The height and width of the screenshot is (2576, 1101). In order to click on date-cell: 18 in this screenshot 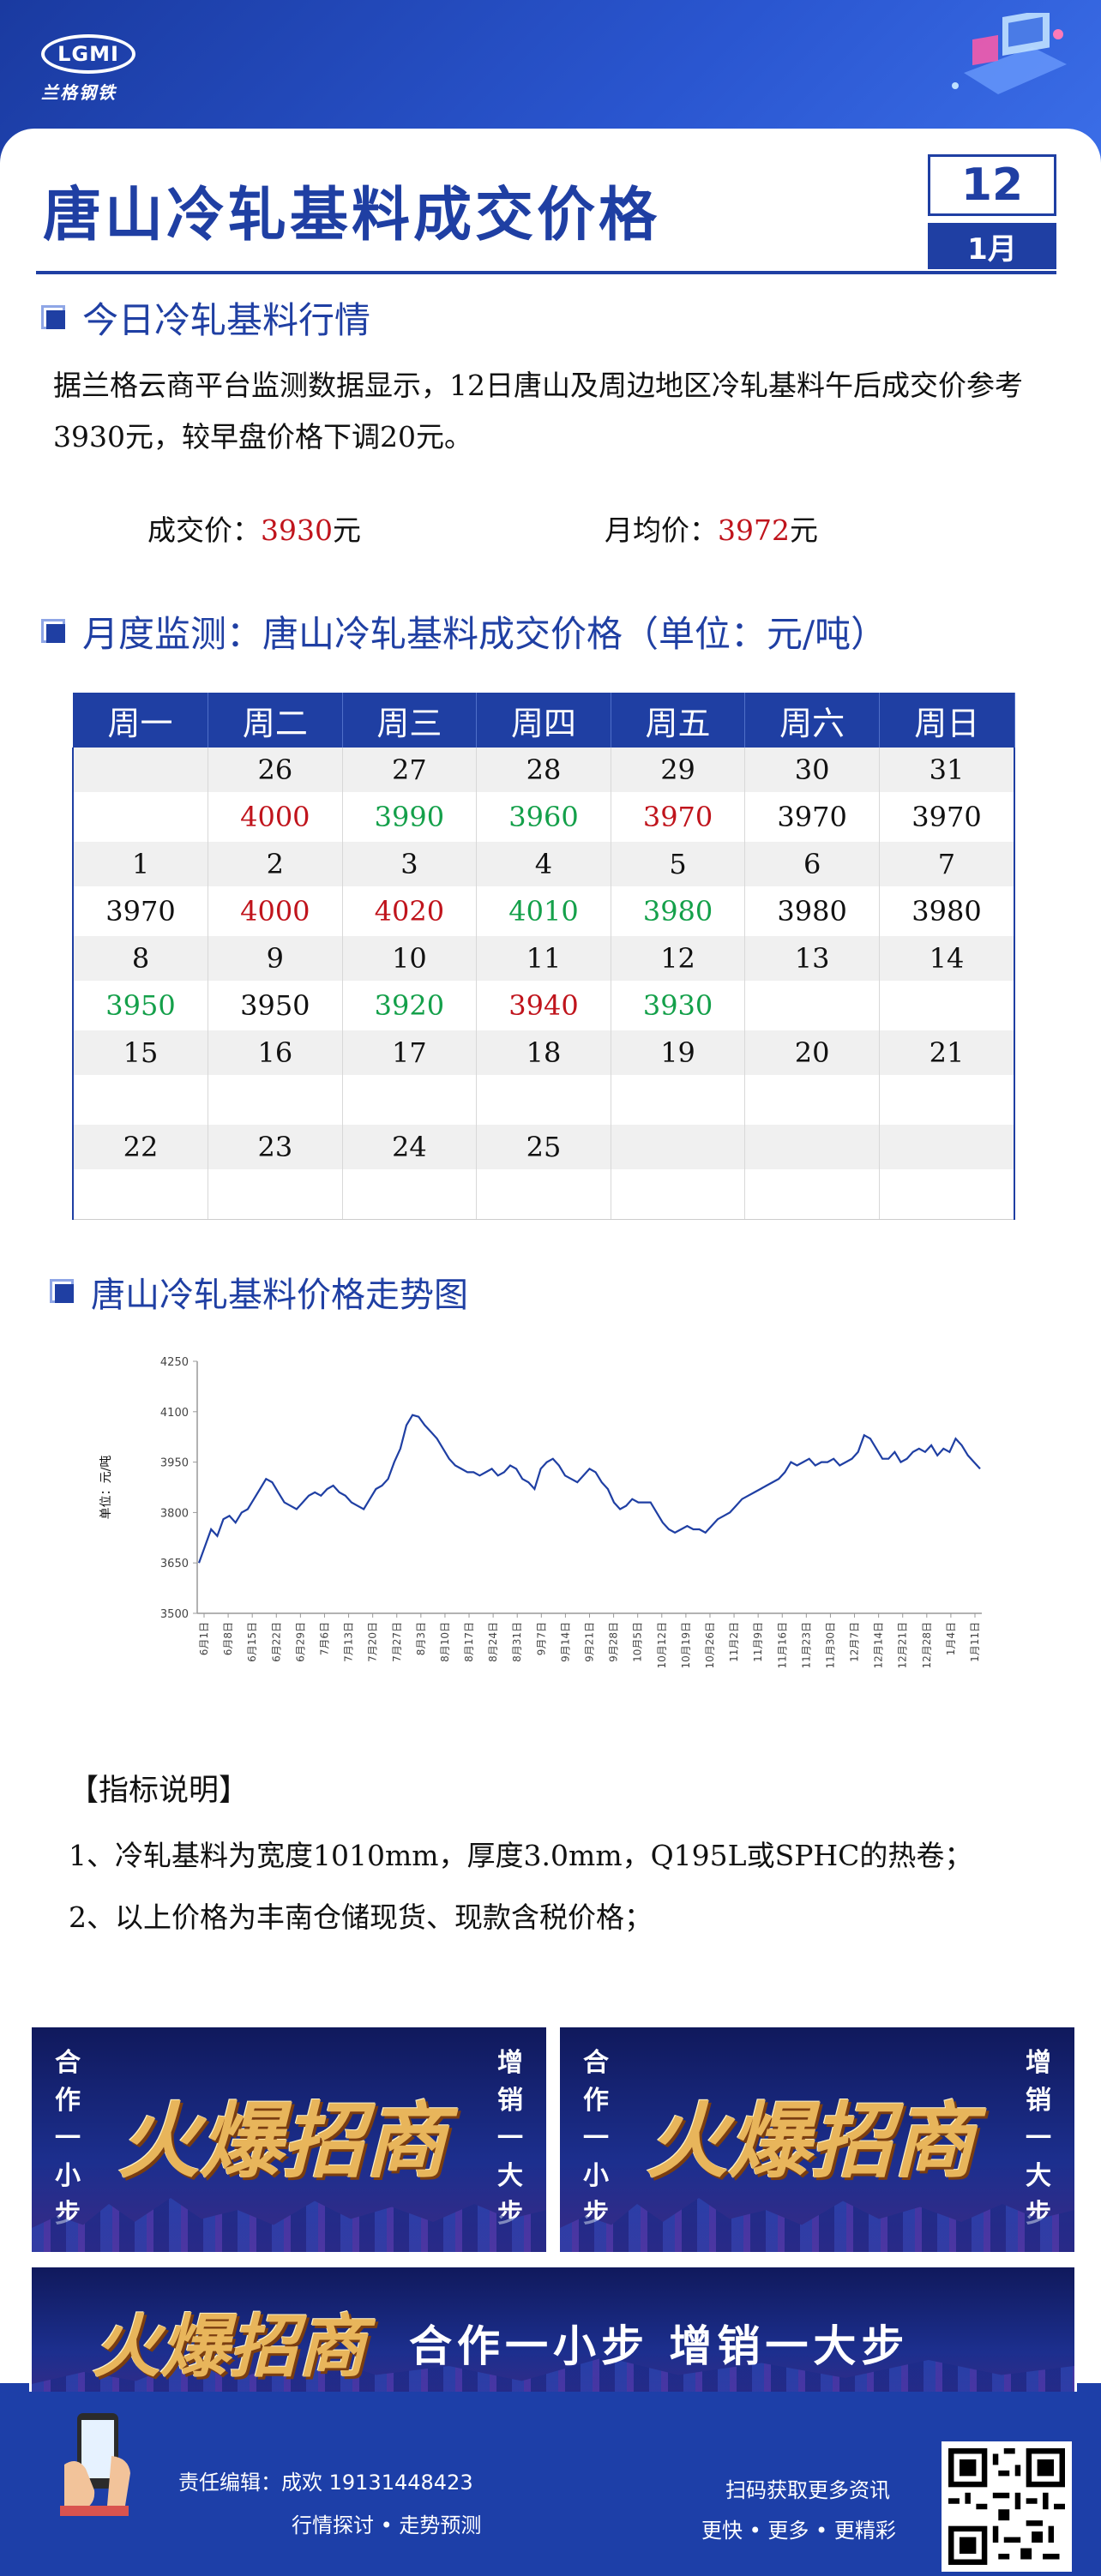, I will do `click(543, 1052)`.